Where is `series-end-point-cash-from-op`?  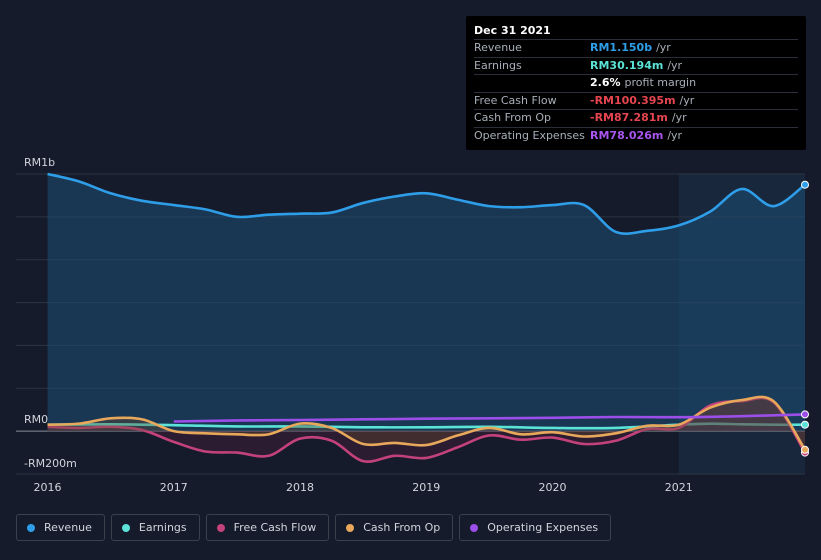
series-end-point-cash-from-op is located at coordinates (805, 449).